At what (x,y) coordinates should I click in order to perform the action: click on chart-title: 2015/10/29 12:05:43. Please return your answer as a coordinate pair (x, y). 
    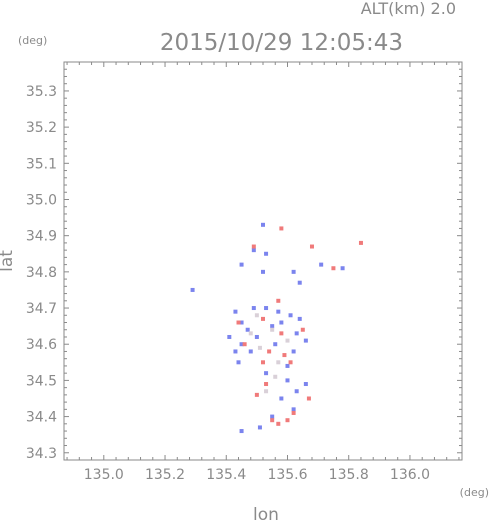
    Looking at the image, I should click on (281, 43).